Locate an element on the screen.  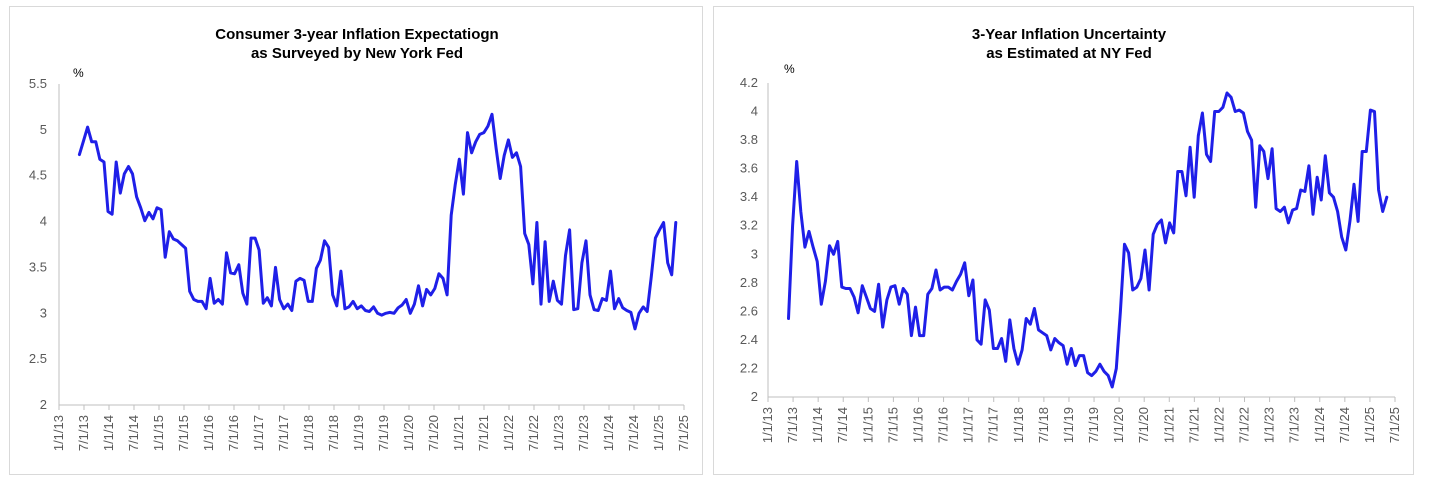
y-tick-label: 4.5 is located at coordinates (38, 175).